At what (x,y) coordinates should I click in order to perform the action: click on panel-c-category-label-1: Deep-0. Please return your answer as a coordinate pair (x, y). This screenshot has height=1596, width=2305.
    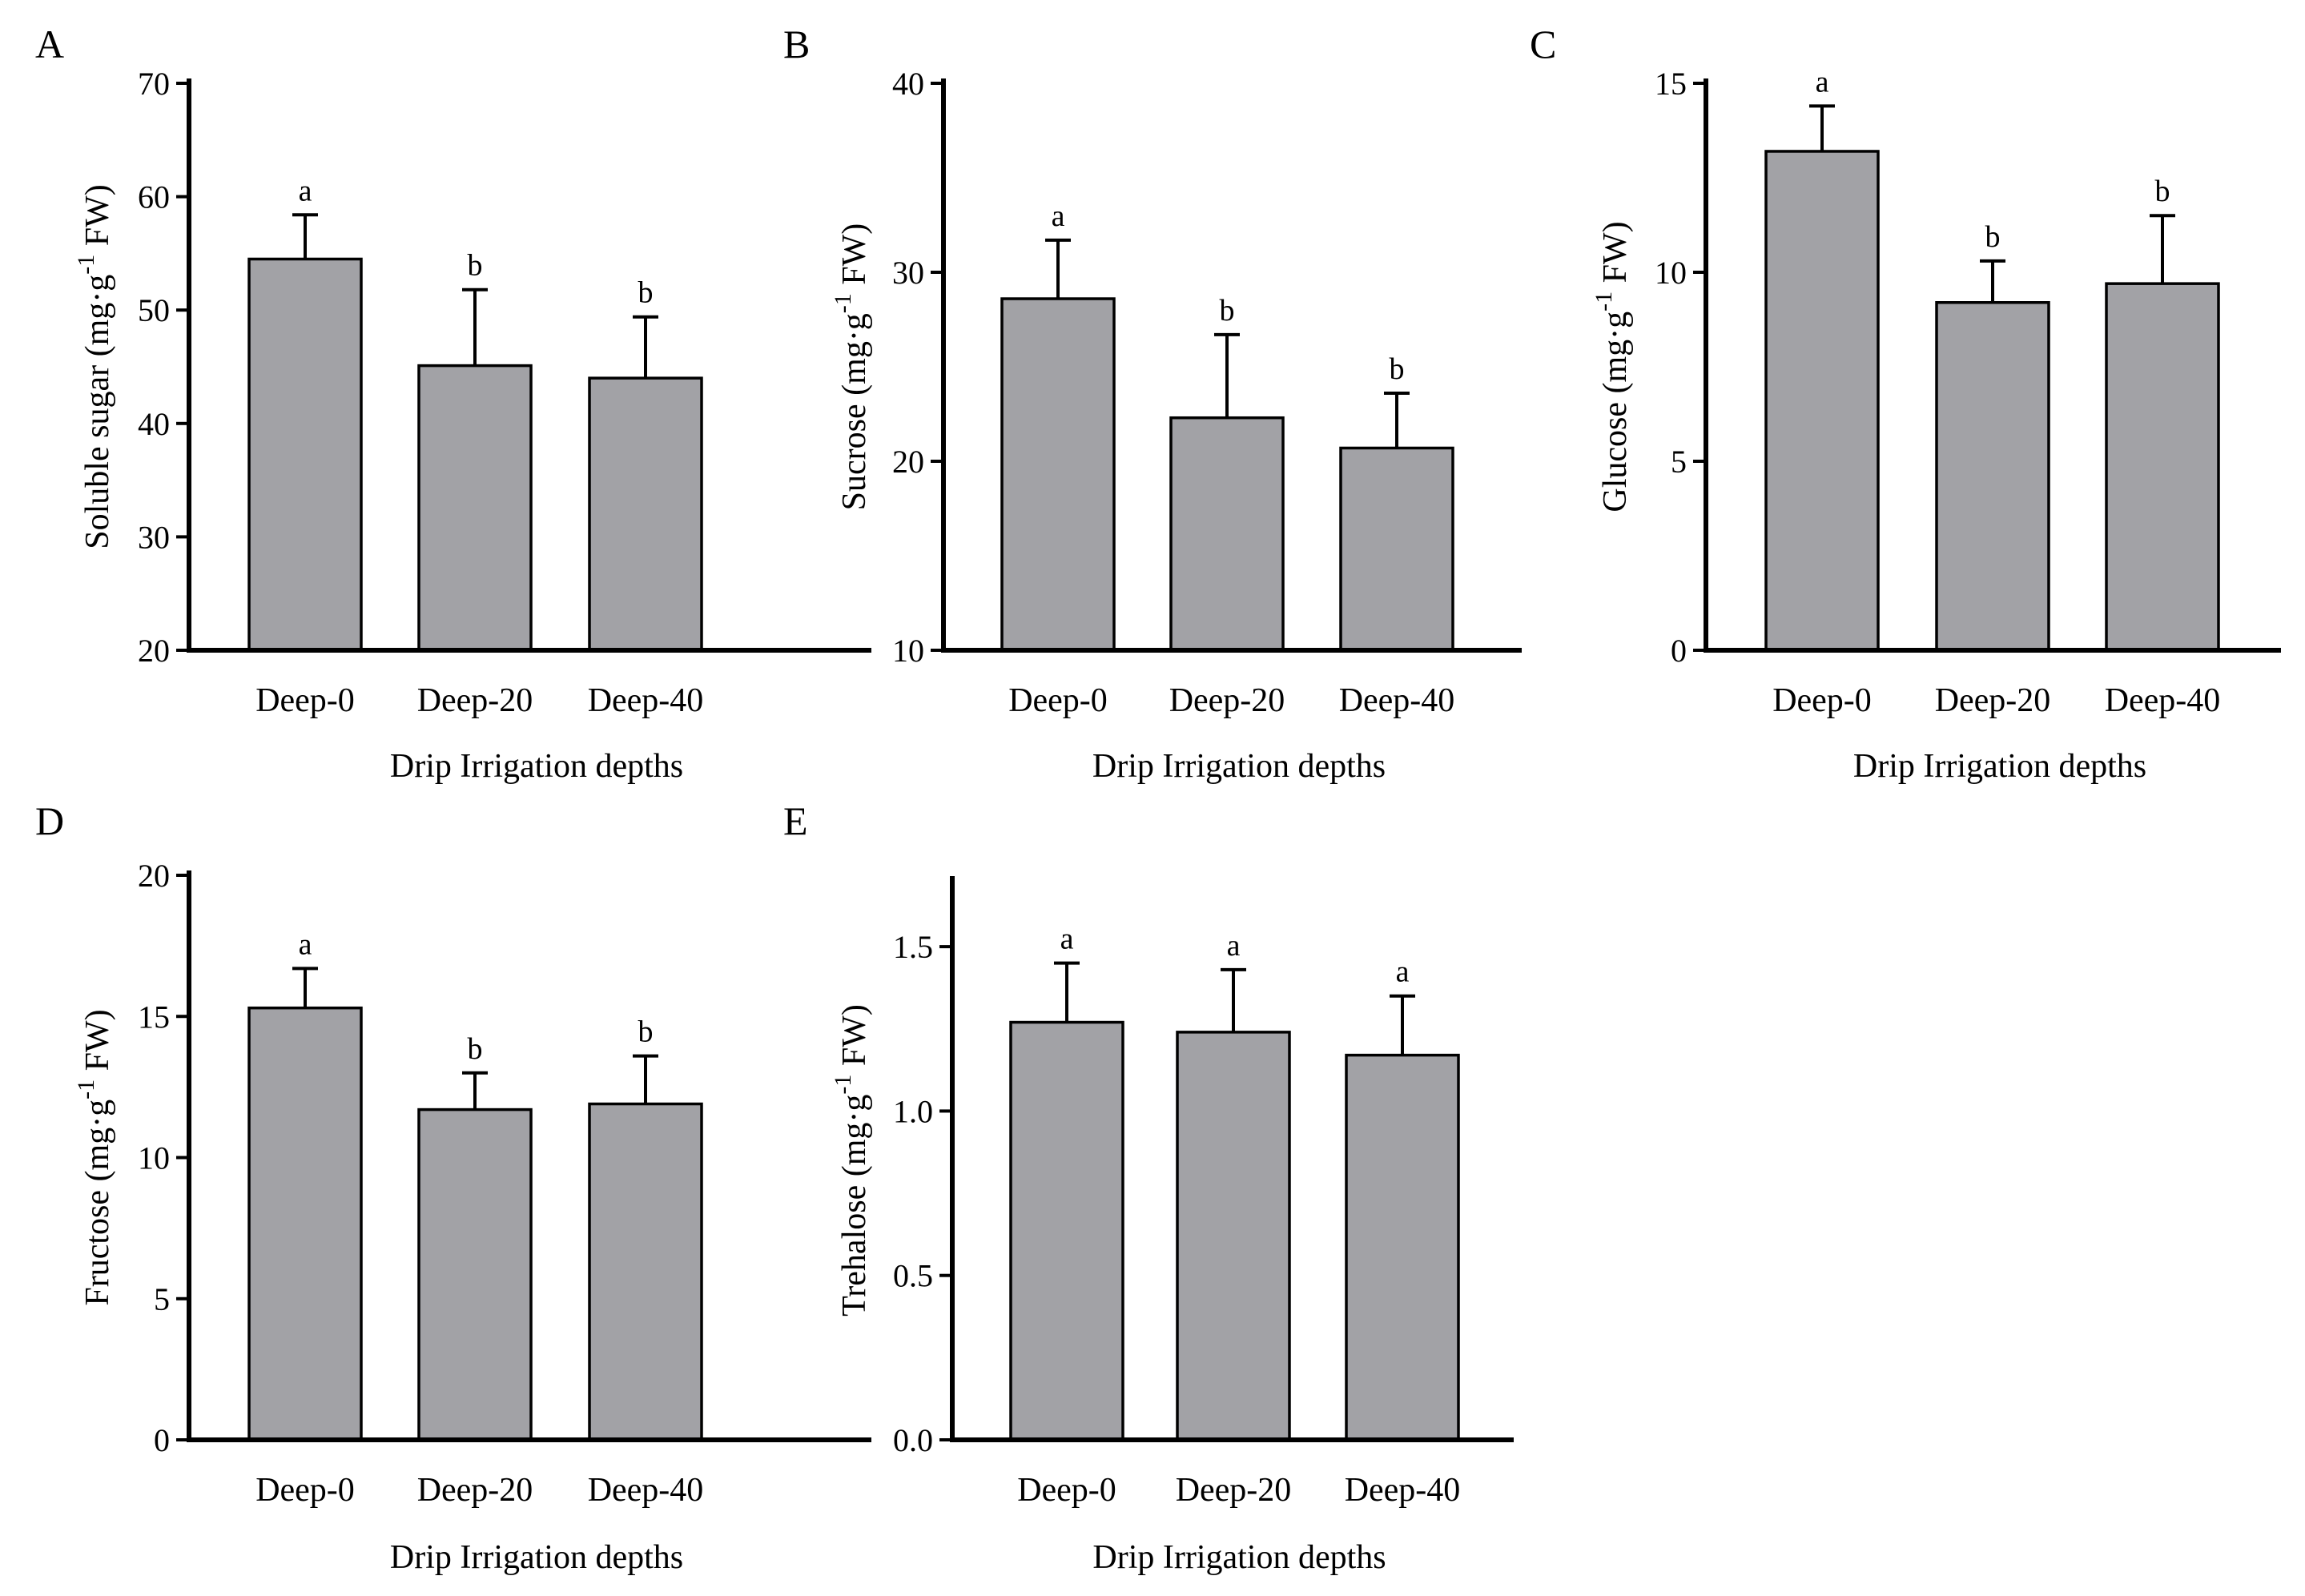
    Looking at the image, I should click on (1822, 700).